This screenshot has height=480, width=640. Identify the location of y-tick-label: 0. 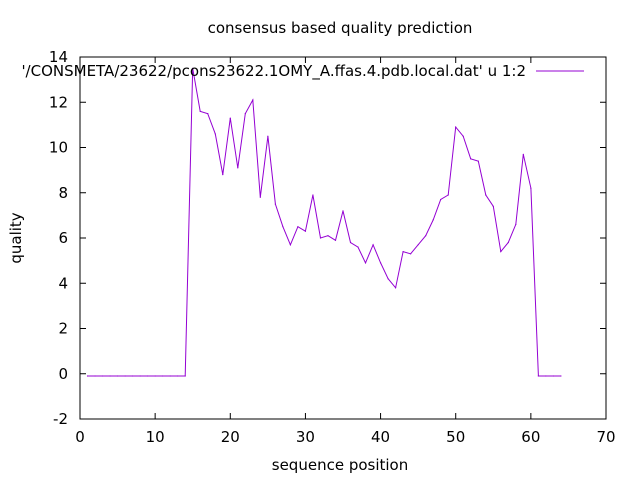
(63, 374).